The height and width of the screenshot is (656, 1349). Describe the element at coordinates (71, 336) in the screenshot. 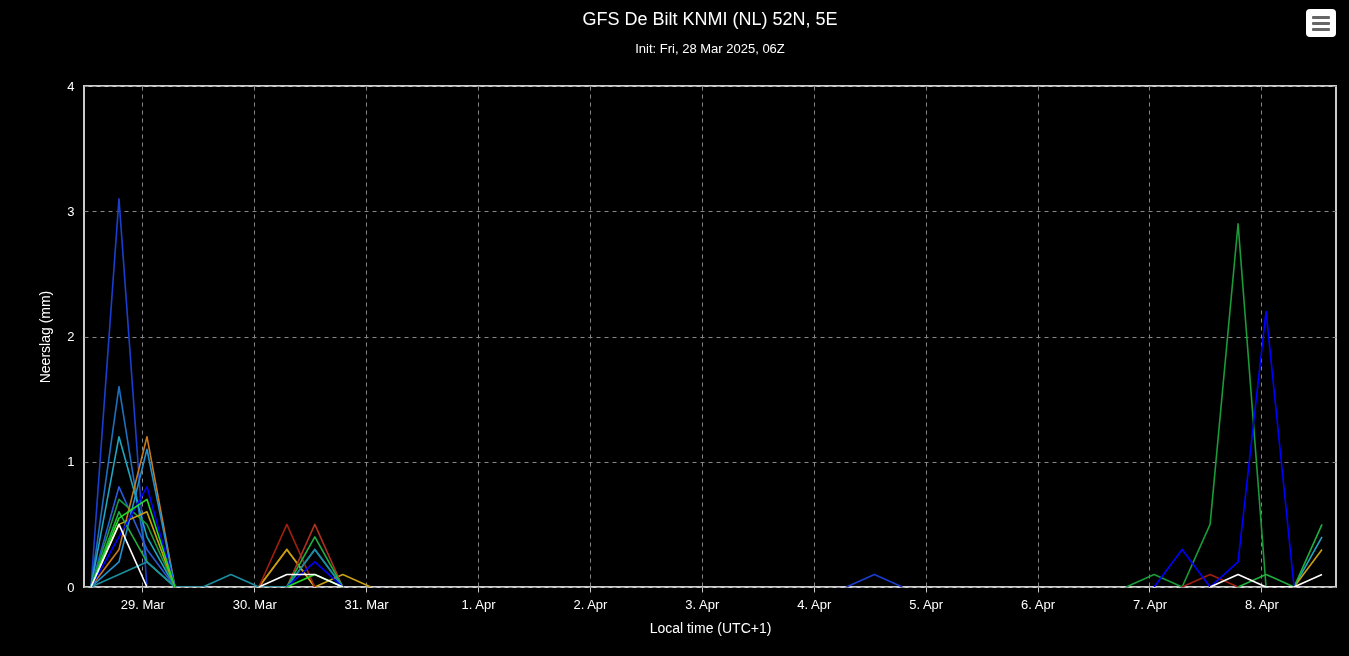

I see `y-tick-label: 2` at that location.